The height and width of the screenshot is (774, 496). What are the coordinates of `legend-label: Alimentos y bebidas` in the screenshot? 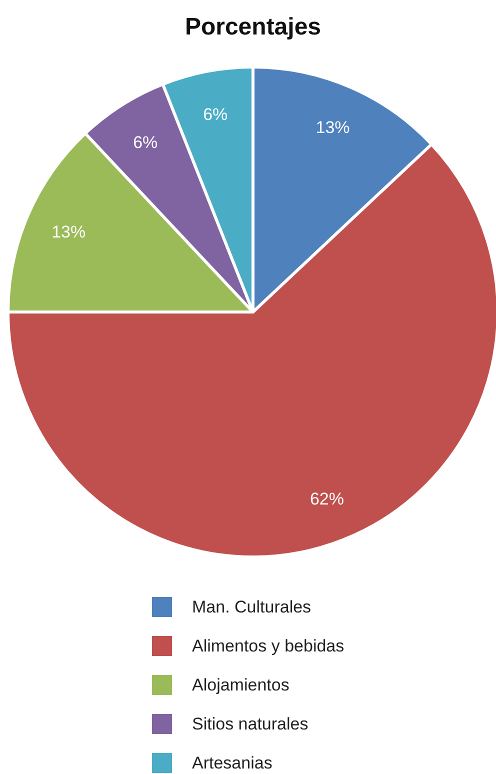 It's located at (268, 646).